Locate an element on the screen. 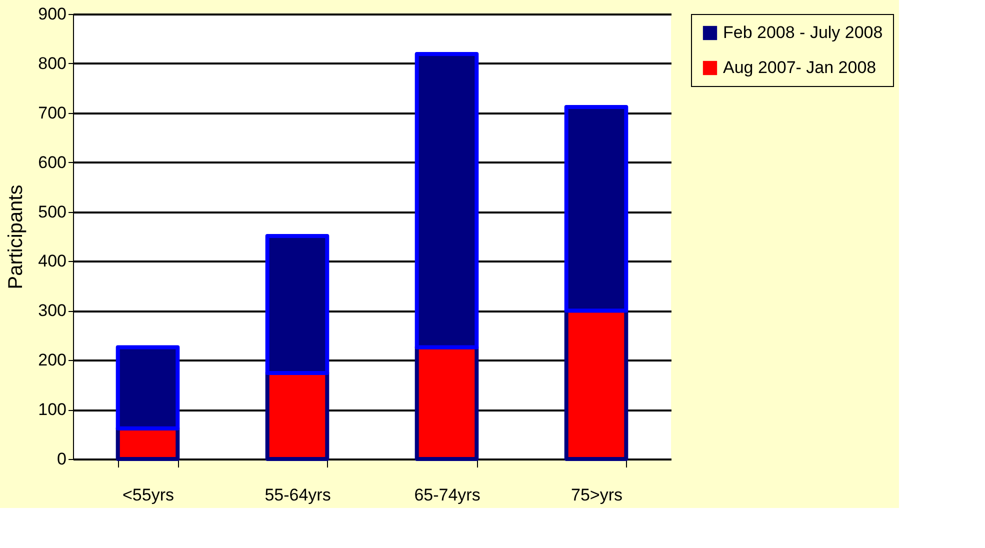  y-tick-label: 500 is located at coordinates (52, 212).